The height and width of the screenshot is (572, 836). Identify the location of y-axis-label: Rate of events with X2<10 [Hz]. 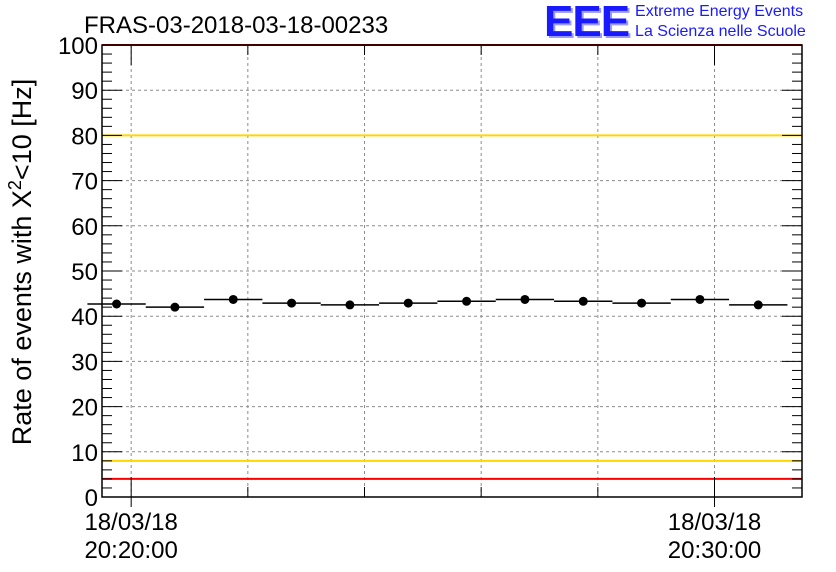
(21, 262).